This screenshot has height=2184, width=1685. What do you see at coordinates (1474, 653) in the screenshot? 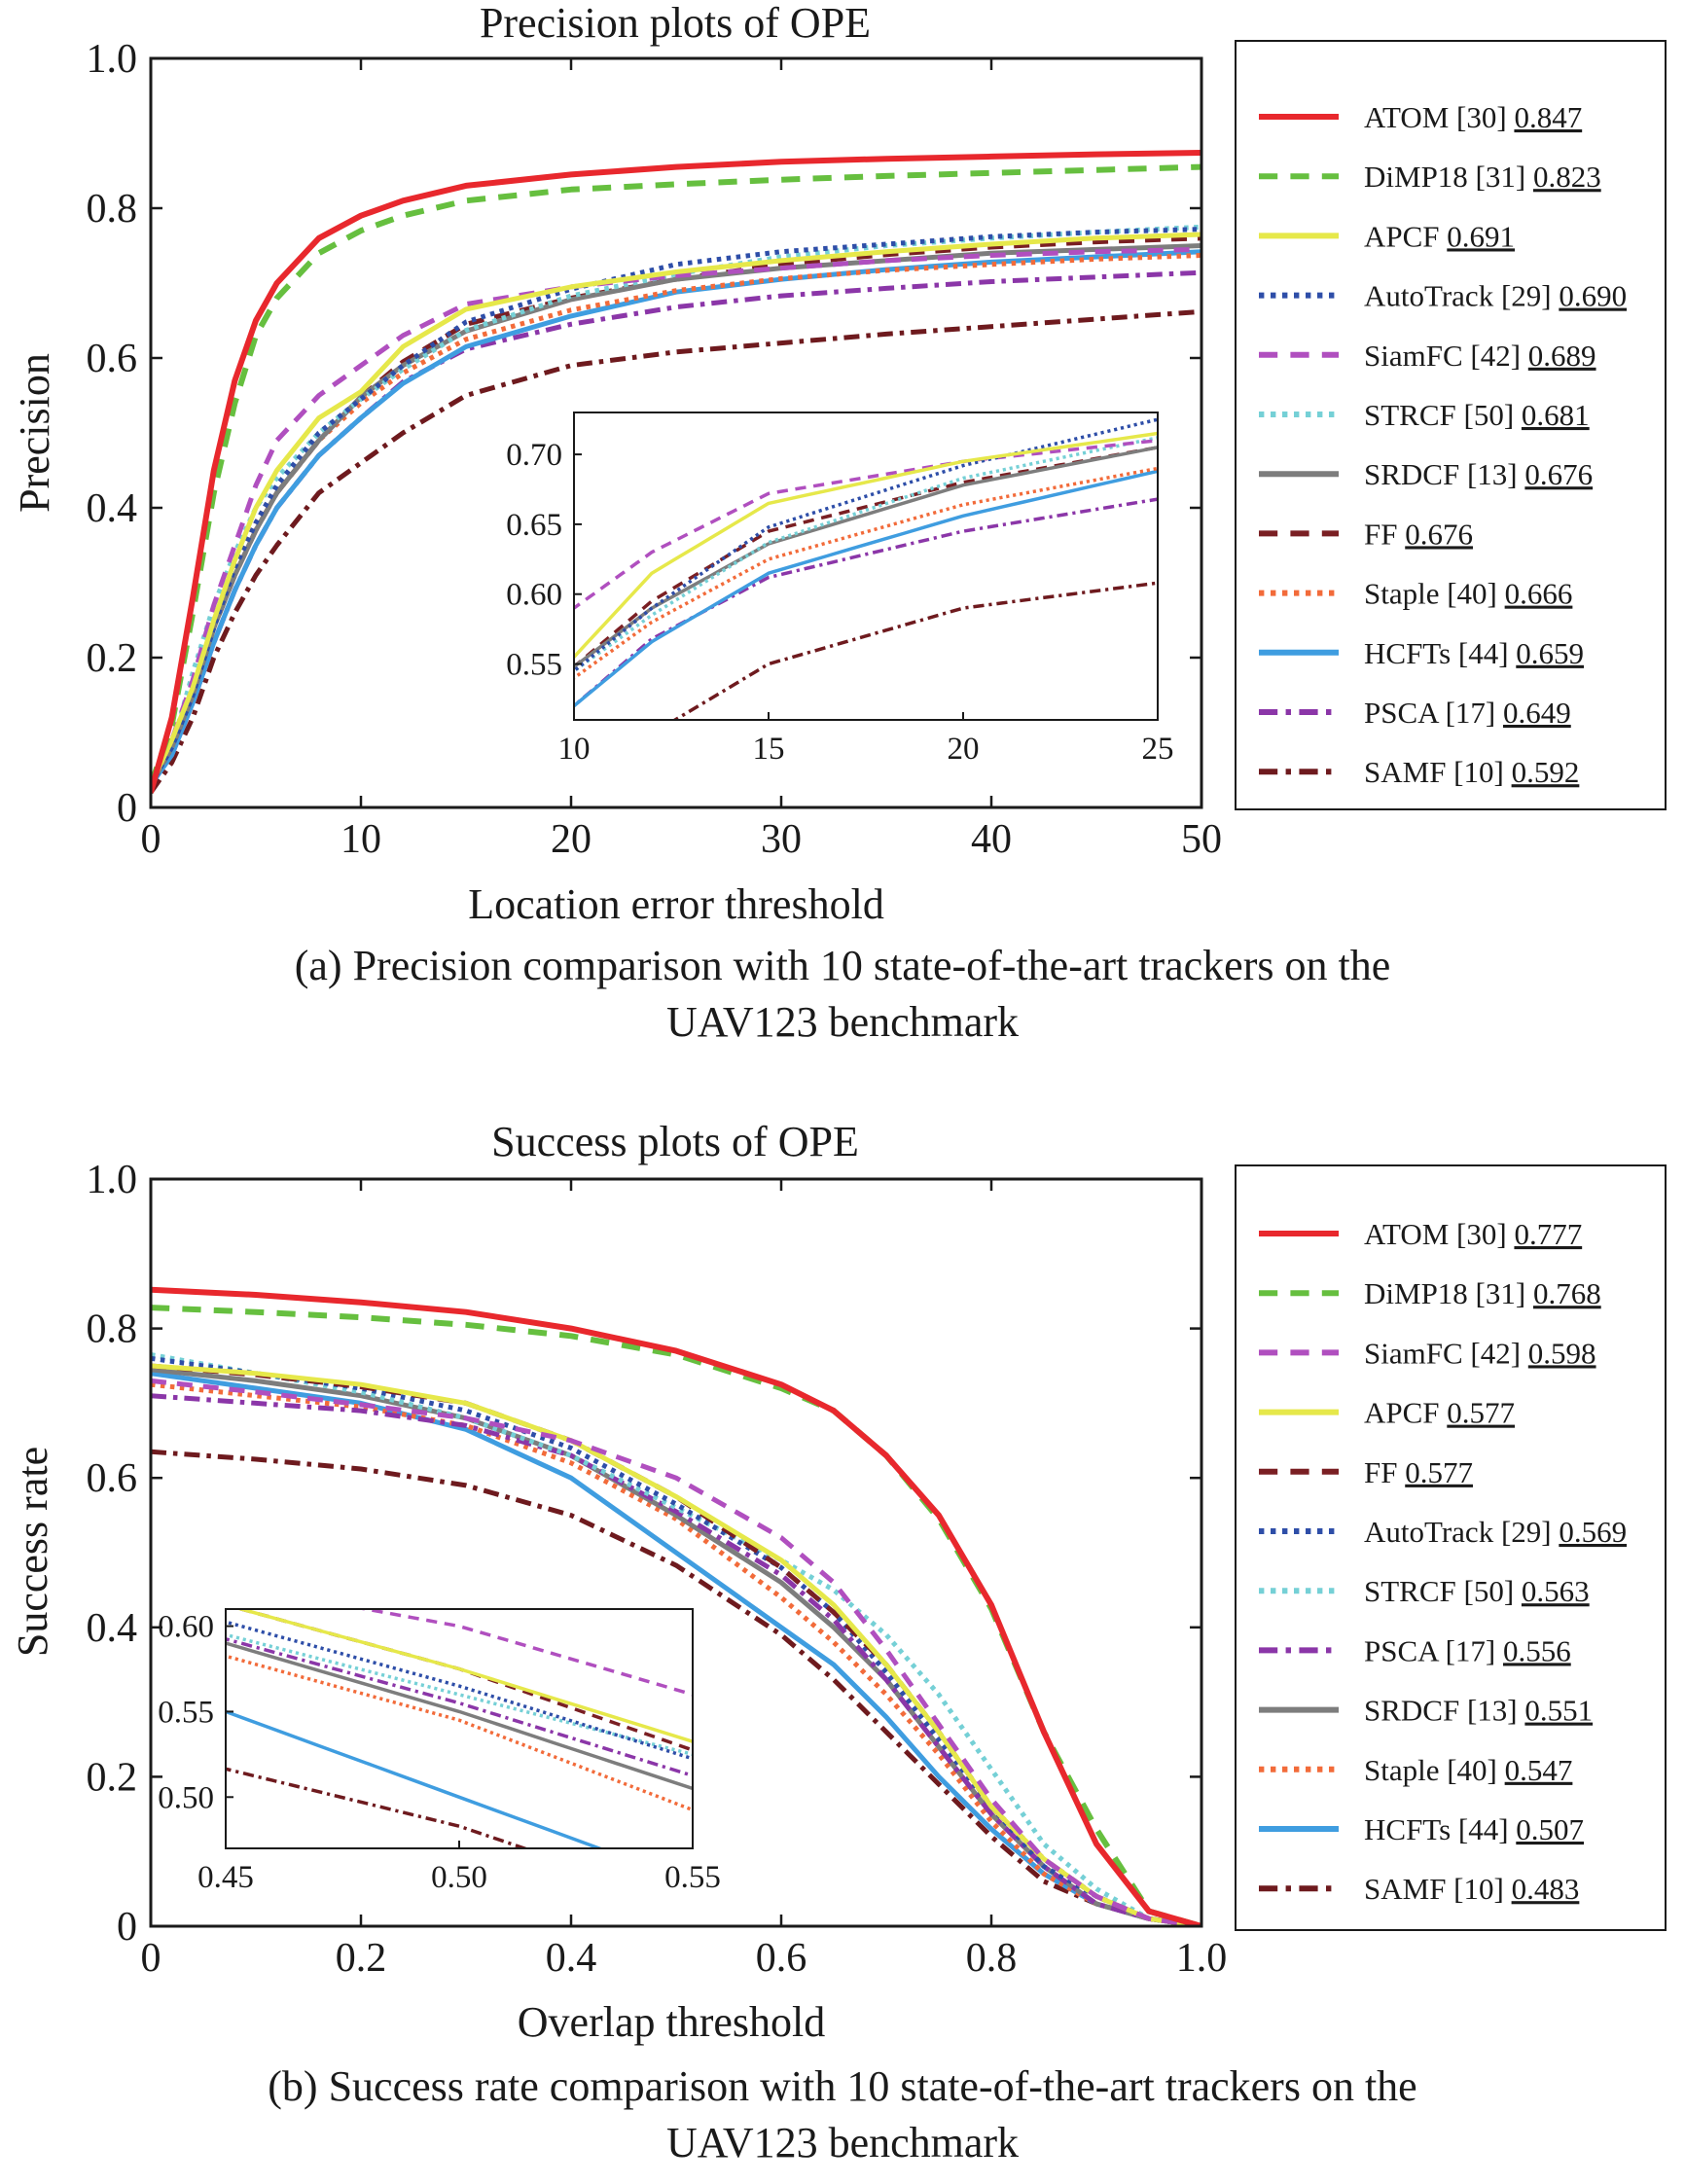
I see `legend-label: HCFTs [44] 0.659` at bounding box center [1474, 653].